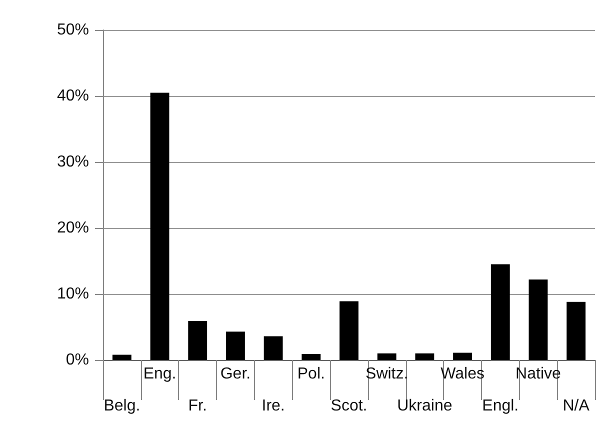 This screenshot has width=611, height=433. Describe the element at coordinates (462, 374) in the screenshot. I see `x-tick-label: Wales` at that location.